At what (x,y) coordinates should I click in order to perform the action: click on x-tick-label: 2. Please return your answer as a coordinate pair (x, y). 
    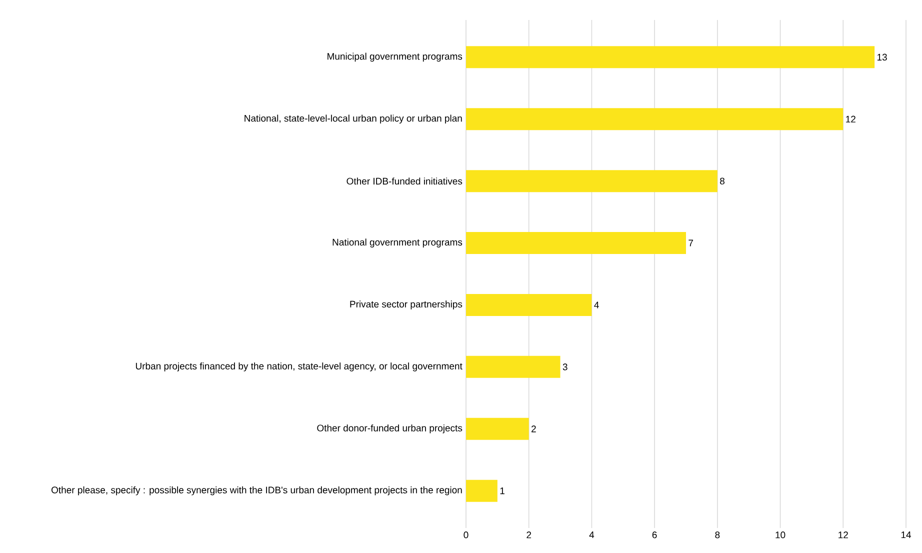
    Looking at the image, I should click on (529, 535).